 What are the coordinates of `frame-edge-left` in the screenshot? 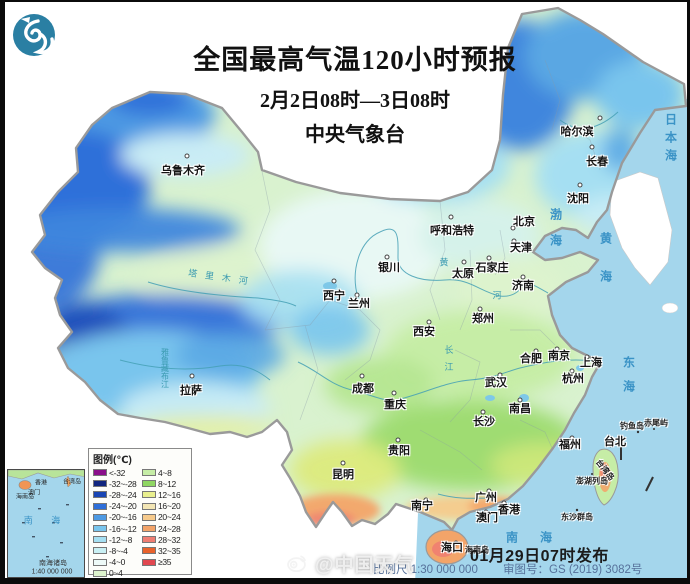 It's located at (2, 292).